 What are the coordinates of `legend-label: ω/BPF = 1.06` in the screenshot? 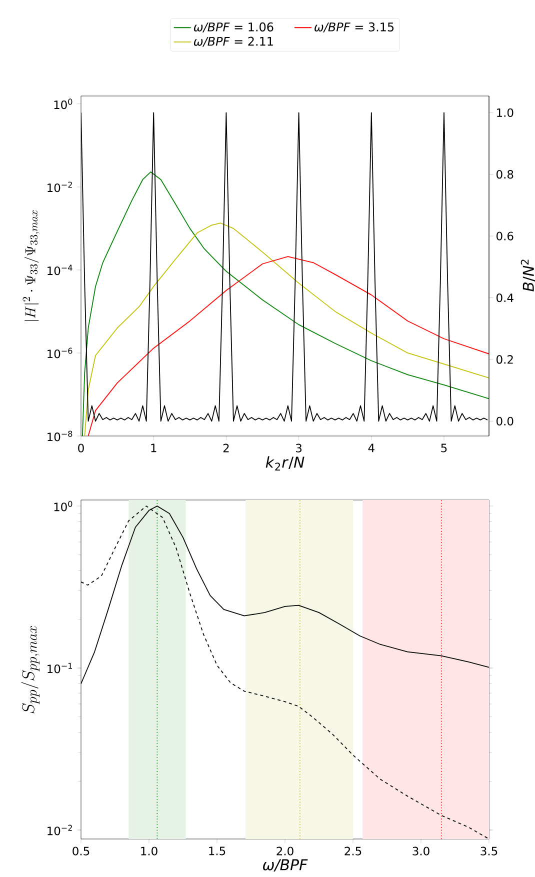 It's located at (234, 27).